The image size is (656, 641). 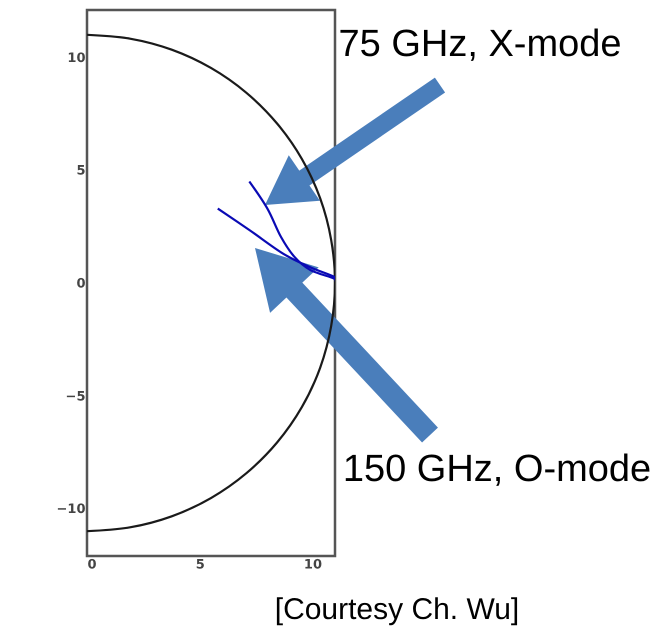 I want to click on y-tick-label: −5, so click(x=76, y=396).